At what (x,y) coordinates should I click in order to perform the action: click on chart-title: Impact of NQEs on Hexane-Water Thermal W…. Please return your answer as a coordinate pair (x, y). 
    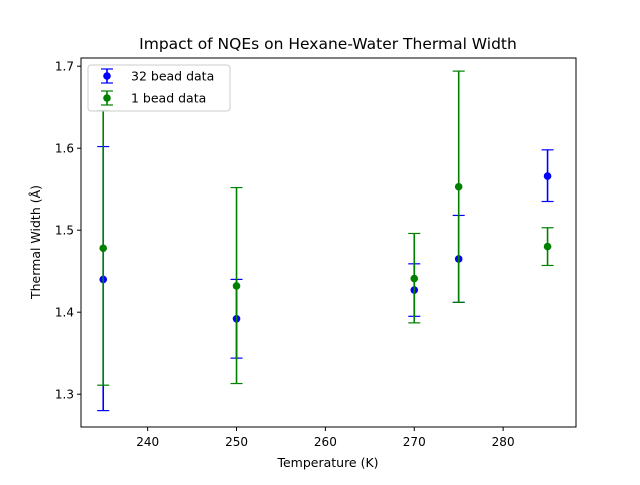
    Looking at the image, I should click on (328, 44).